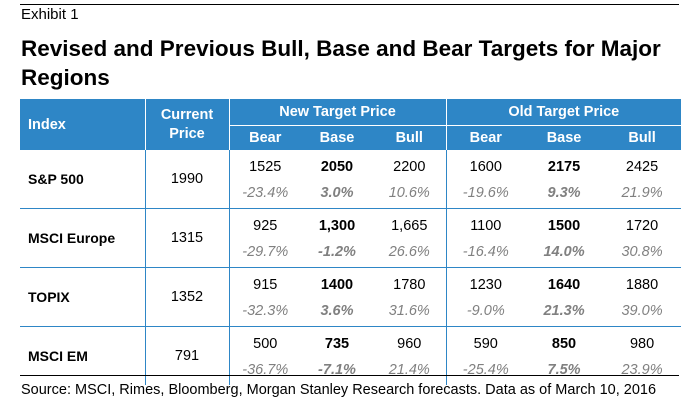 The height and width of the screenshot is (420, 699). I want to click on target-value: 960, so click(410, 341).